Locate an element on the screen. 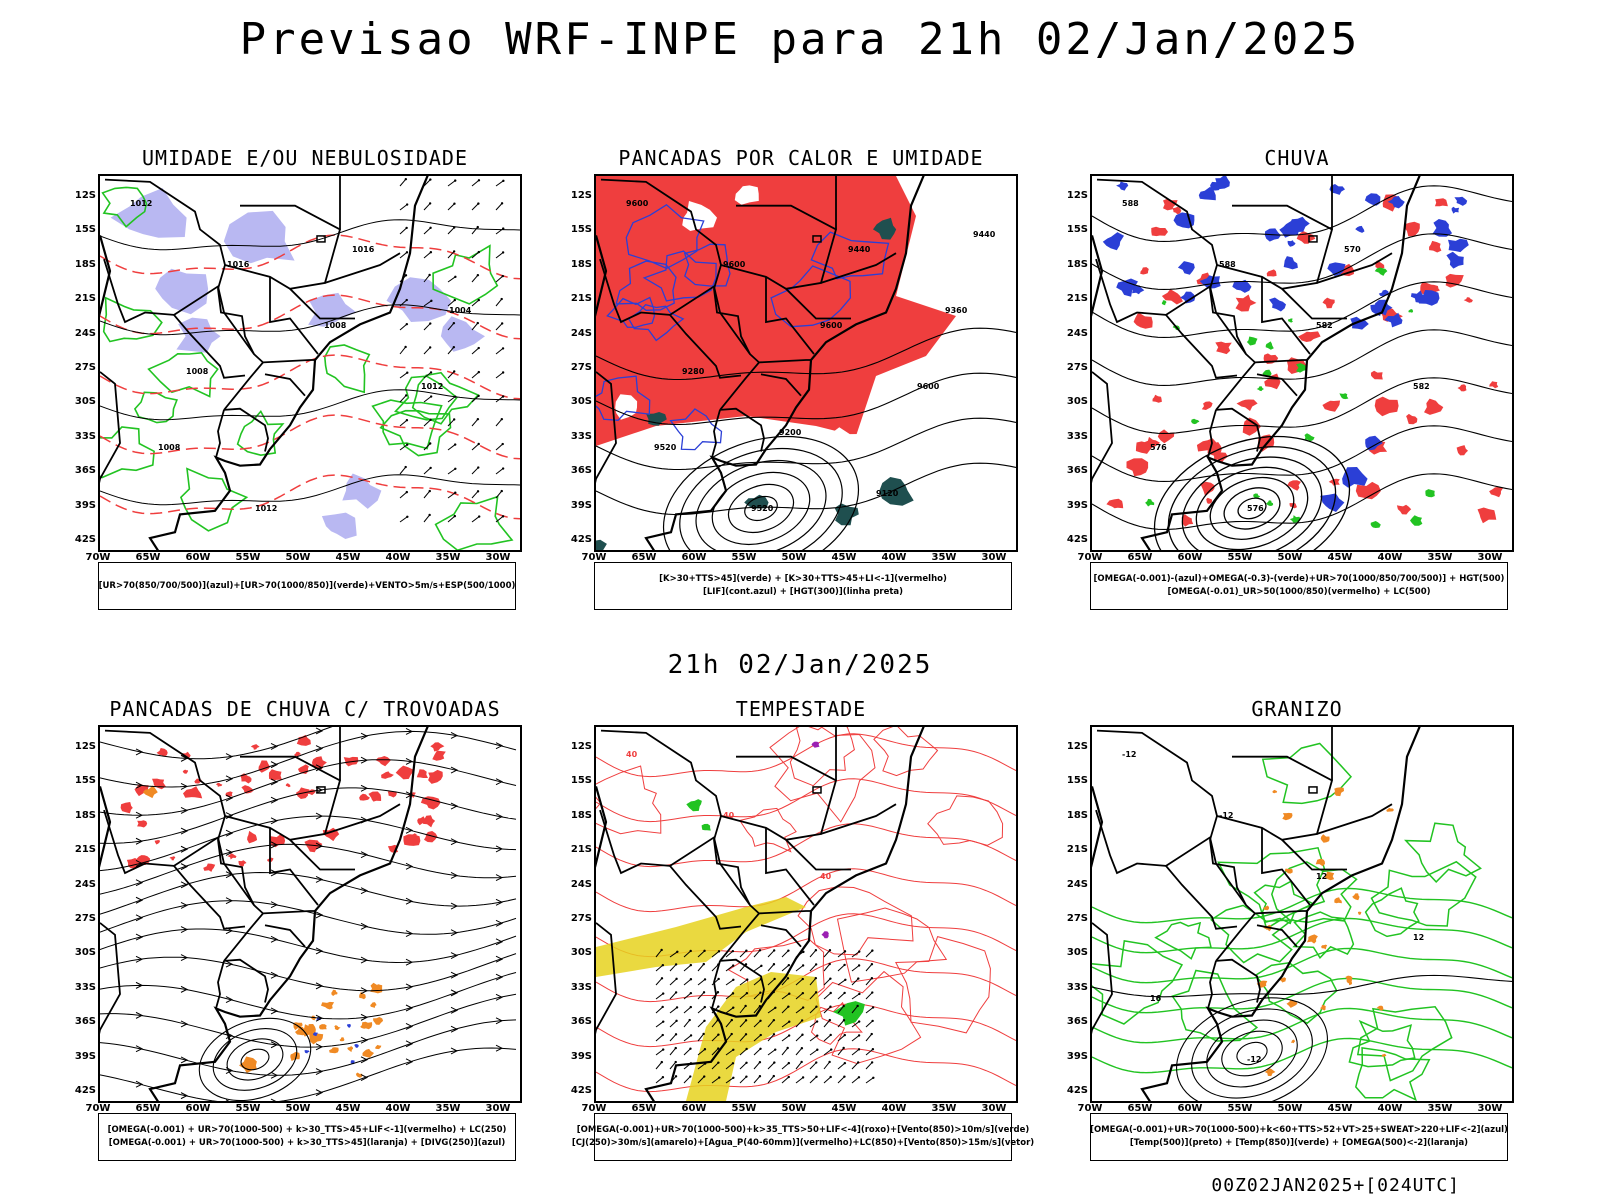 The height and width of the screenshot is (1200, 1600). lon-tick-label: 60W is located at coordinates (1190, 557).